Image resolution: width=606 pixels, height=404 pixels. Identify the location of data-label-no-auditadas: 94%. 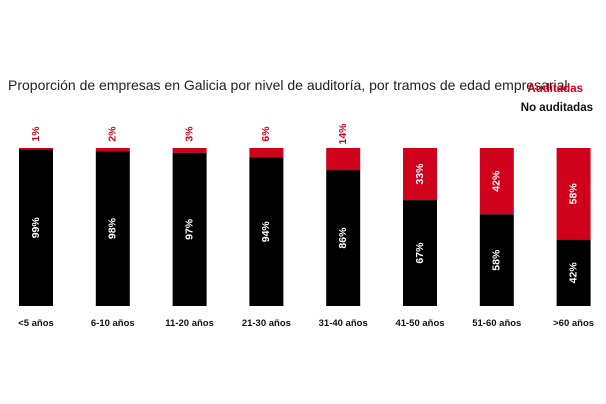
(266, 232).